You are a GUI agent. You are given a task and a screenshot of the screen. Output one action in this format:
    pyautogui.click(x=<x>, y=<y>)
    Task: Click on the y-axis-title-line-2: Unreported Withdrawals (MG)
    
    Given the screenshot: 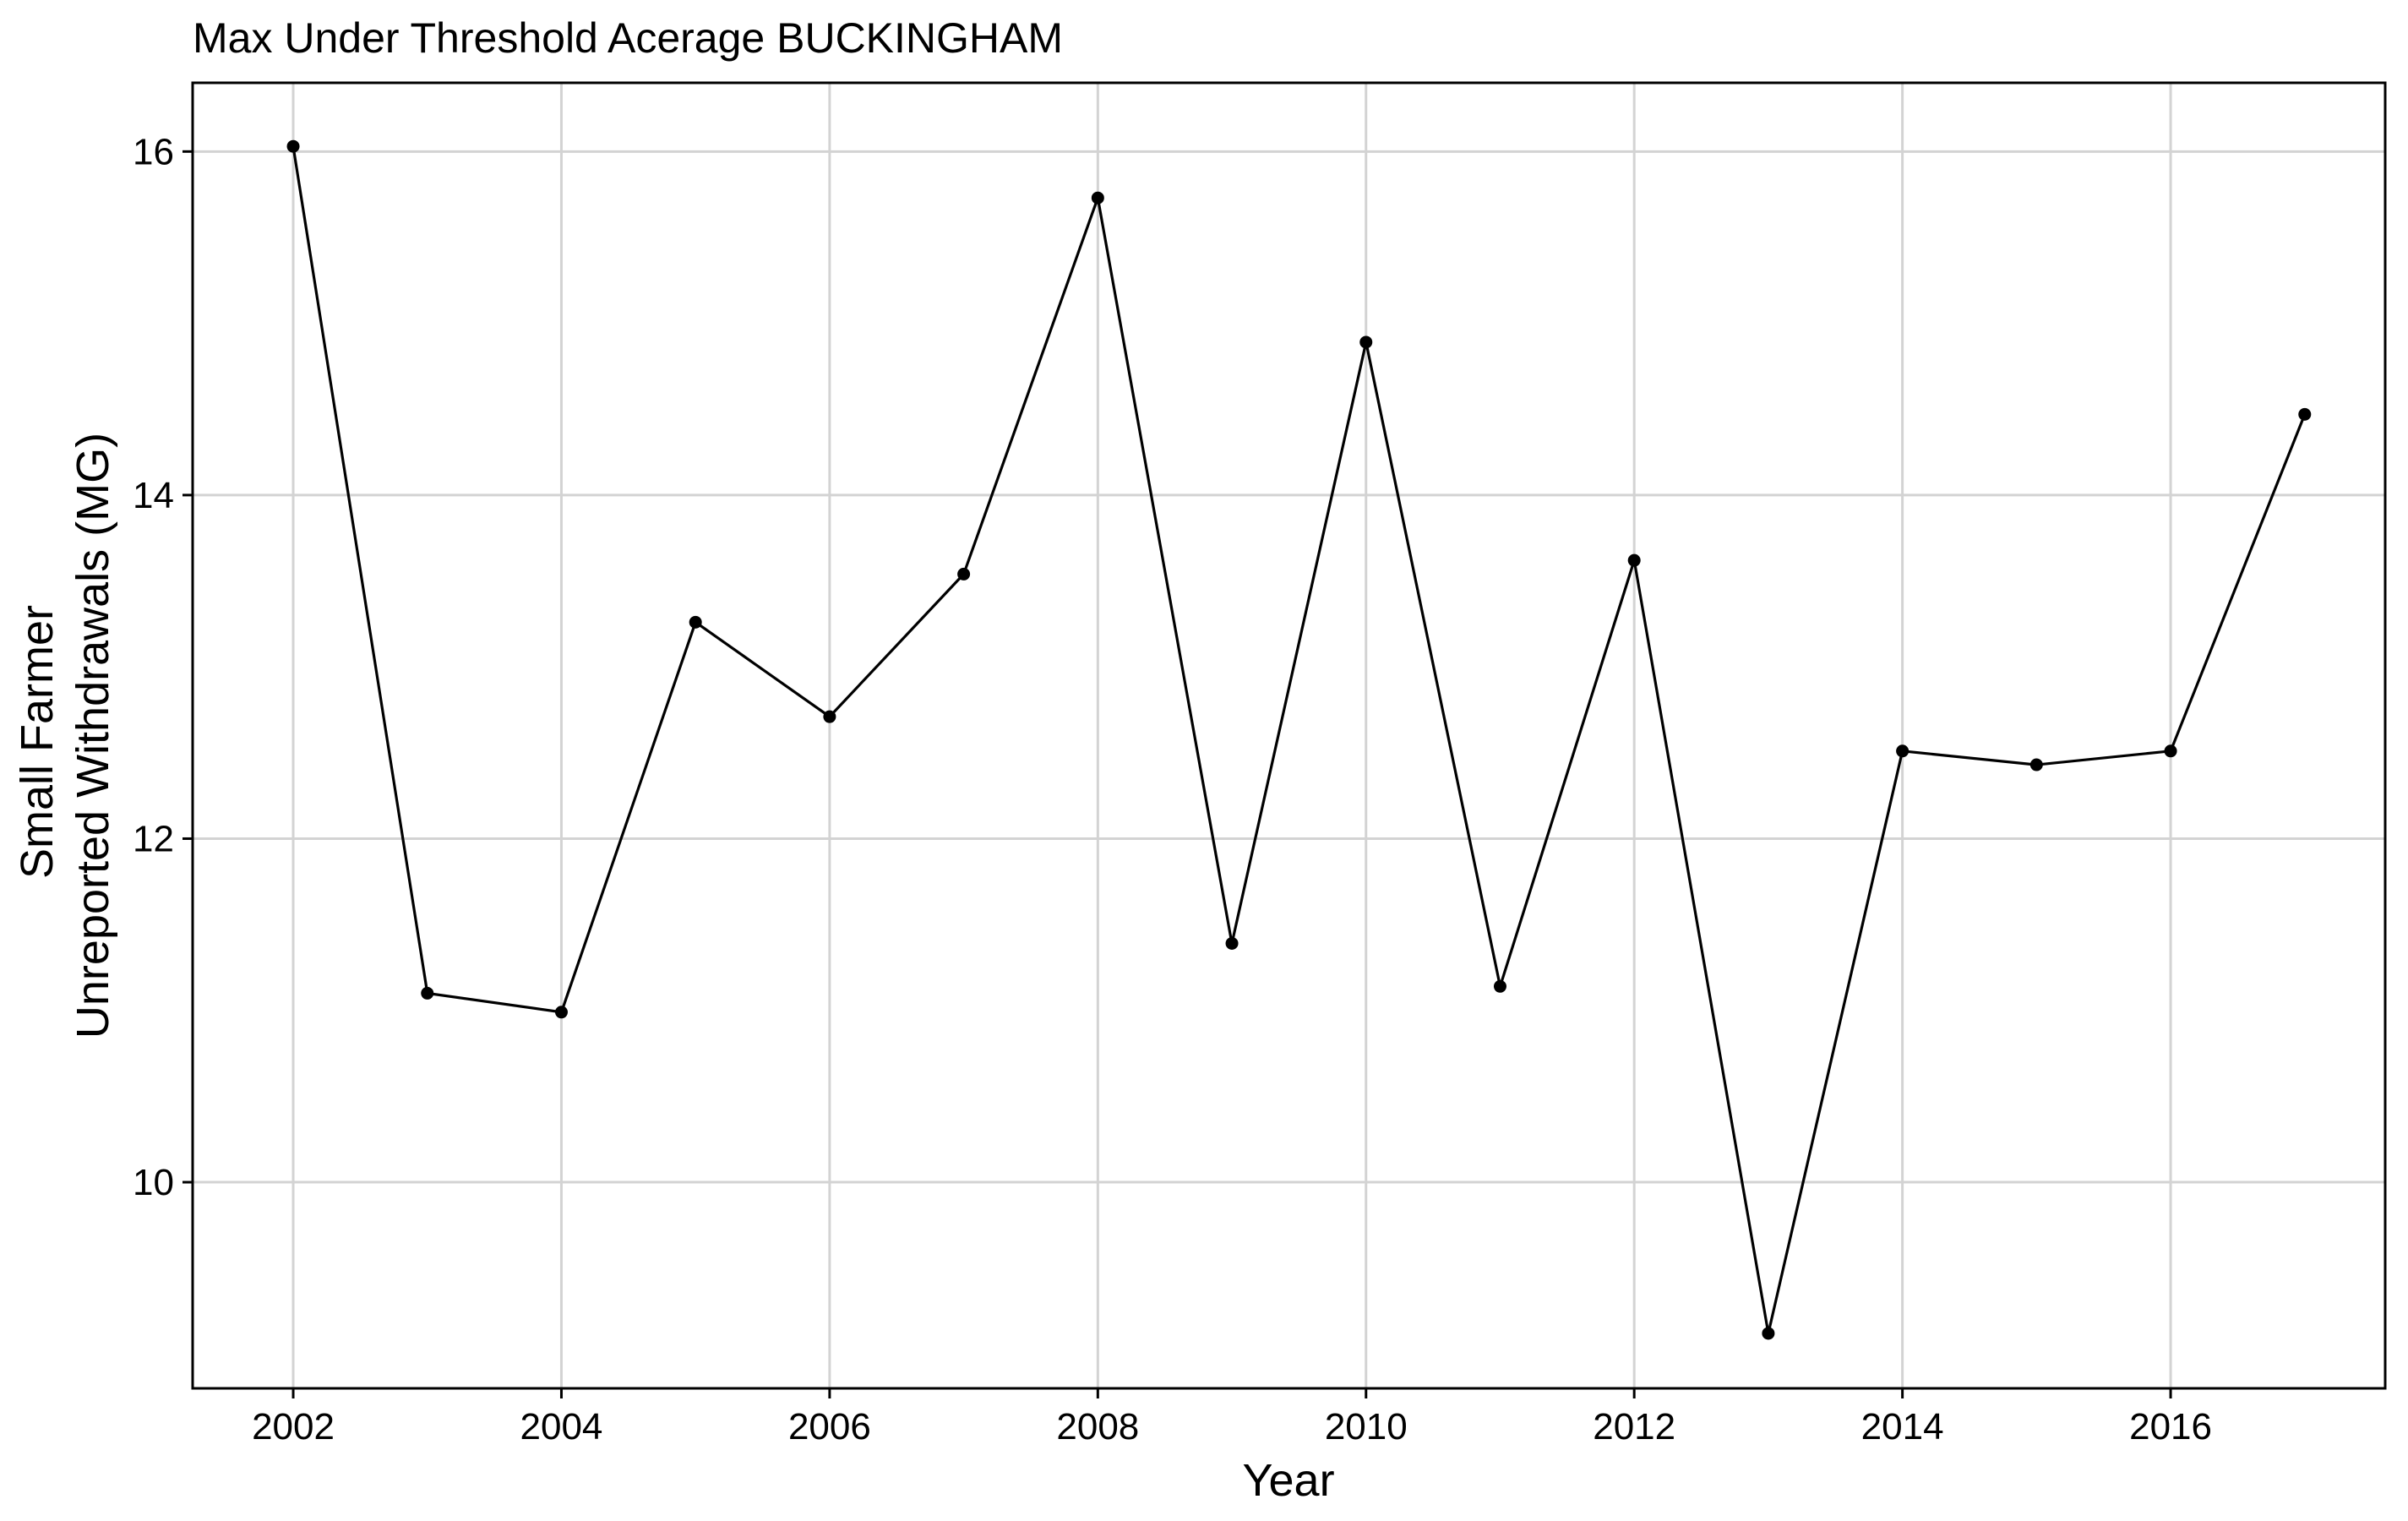 What is the action you would take?
    pyautogui.click(x=93, y=736)
    